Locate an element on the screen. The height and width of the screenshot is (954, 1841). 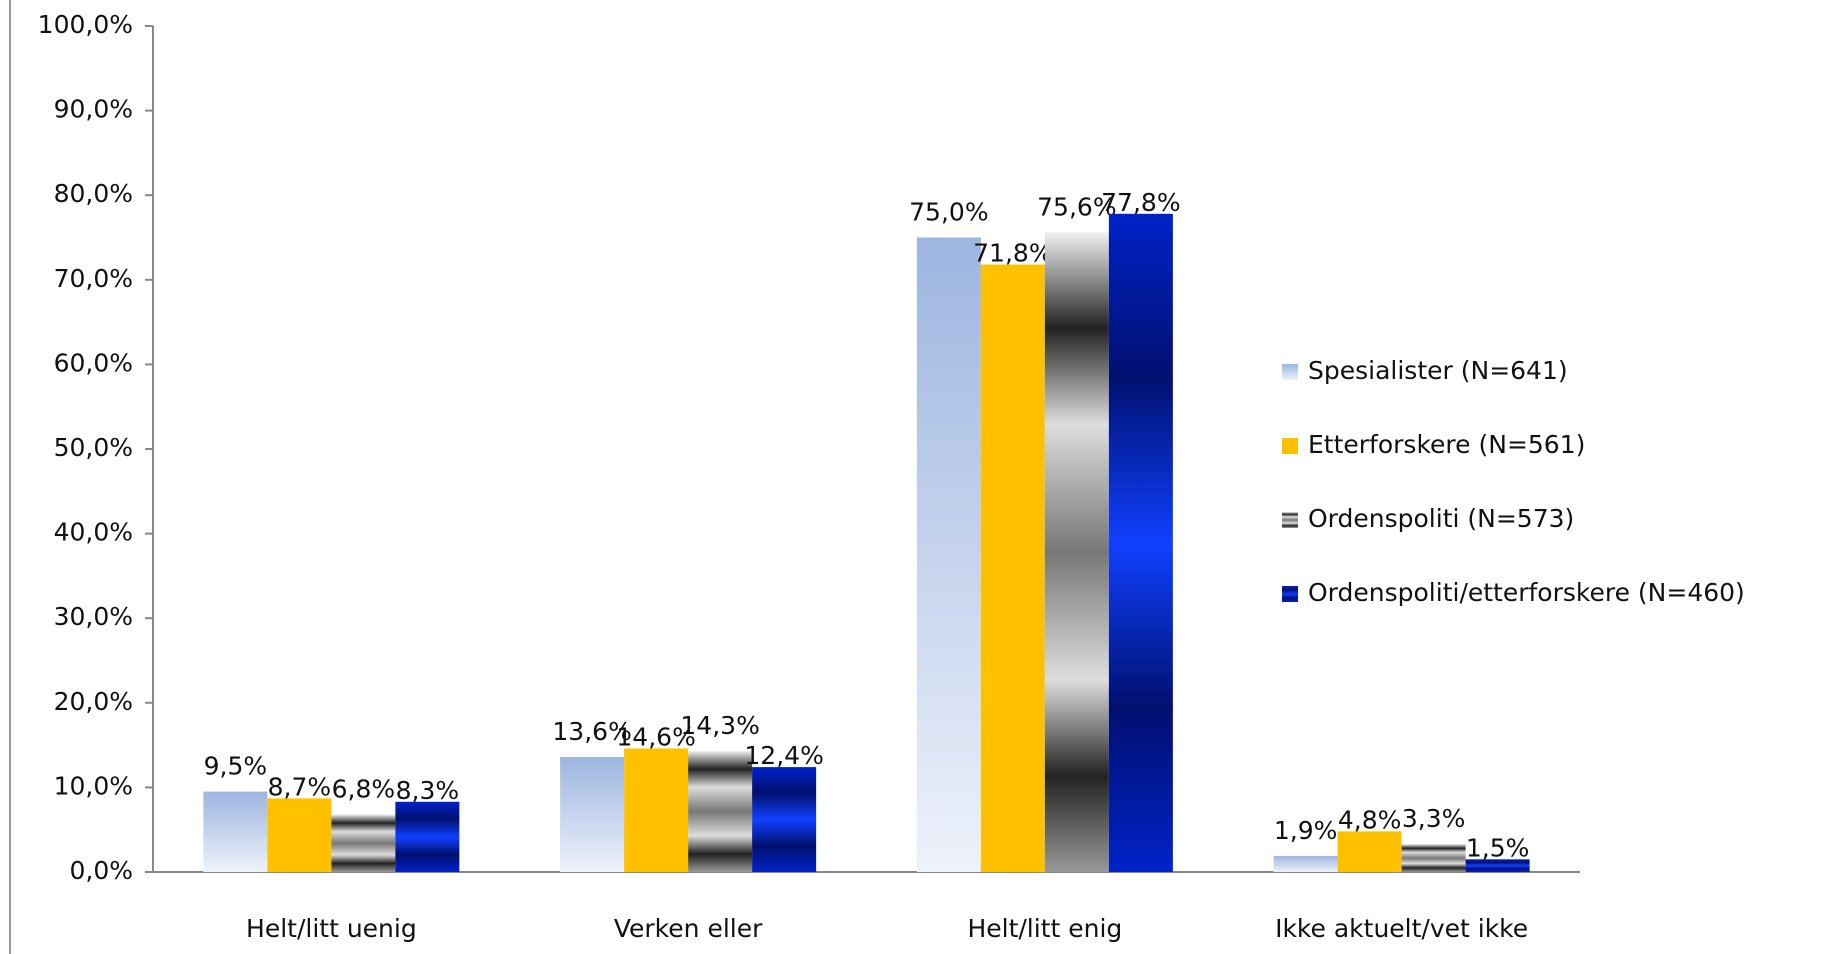
data-label: 6,8% is located at coordinates (364, 788).